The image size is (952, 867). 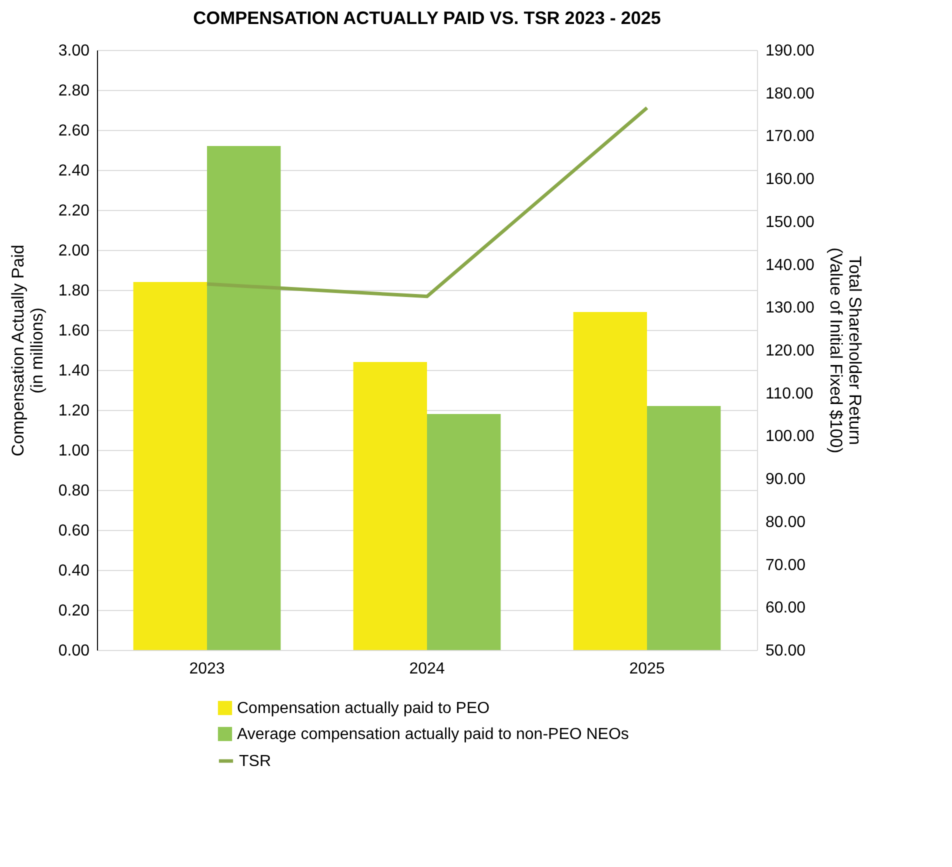 What do you see at coordinates (74, 651) in the screenshot?
I see `y-tick-label: 0.00` at bounding box center [74, 651].